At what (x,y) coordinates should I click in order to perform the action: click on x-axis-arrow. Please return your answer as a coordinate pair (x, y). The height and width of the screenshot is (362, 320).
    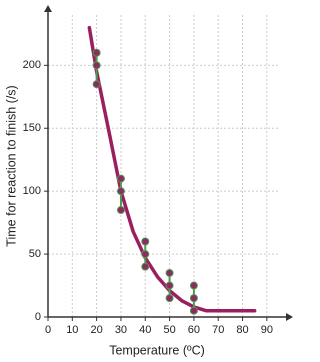
    Looking at the image, I should click on (289, 317).